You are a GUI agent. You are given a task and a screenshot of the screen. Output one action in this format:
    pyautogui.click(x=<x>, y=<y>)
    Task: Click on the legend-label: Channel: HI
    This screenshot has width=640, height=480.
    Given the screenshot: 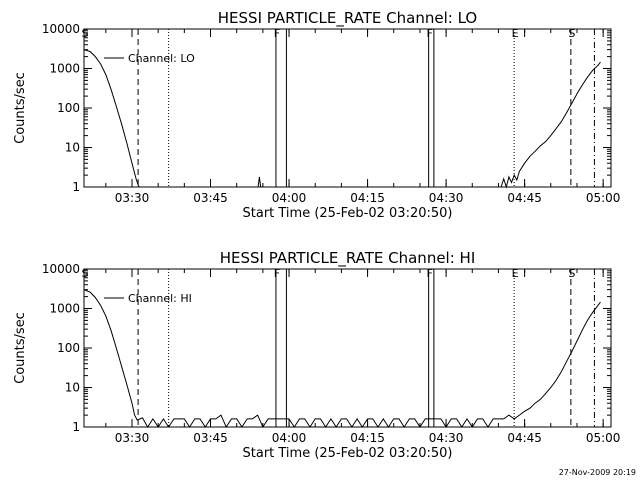 What is the action you would take?
    pyautogui.click(x=160, y=298)
    